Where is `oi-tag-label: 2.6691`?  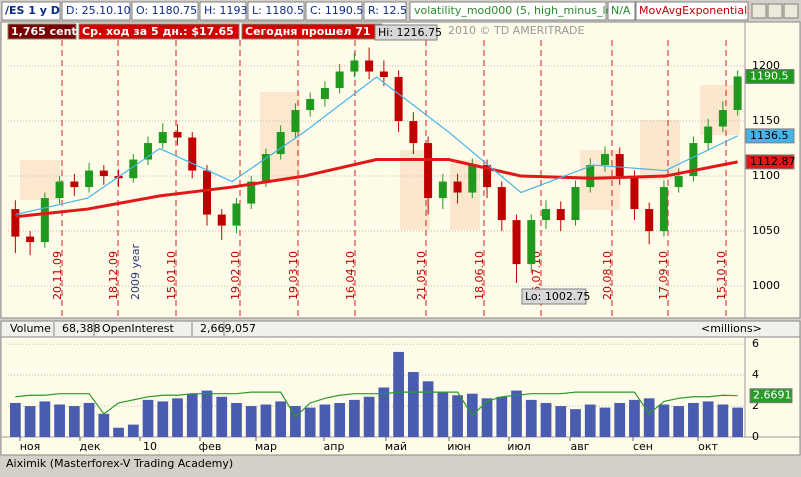
oi-tag-label: 2.6691 is located at coordinates (772, 395).